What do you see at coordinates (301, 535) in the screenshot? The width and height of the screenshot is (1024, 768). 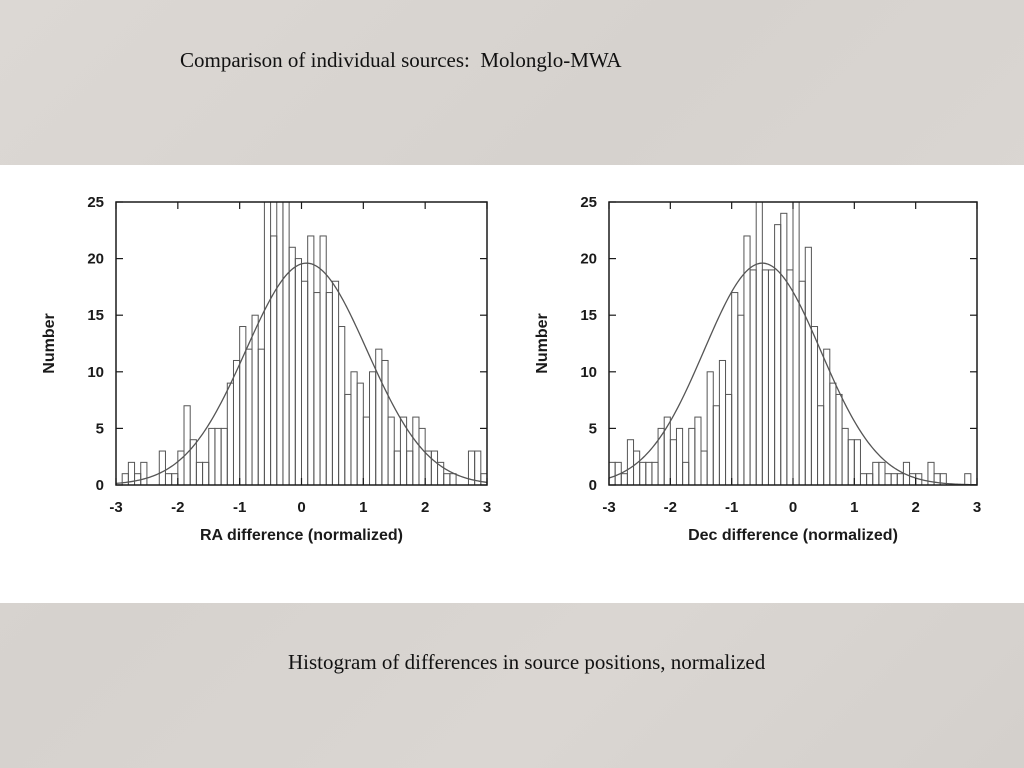 I see `x-axis-label: RA difference (normalized)` at bounding box center [301, 535].